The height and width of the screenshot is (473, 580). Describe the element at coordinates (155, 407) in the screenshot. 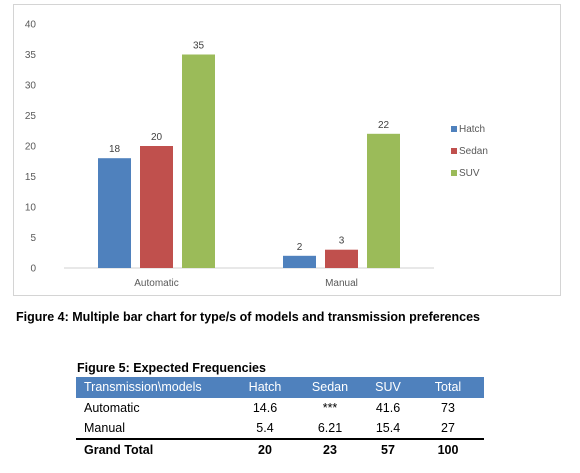

I see `table-cell: Automatic` at that location.